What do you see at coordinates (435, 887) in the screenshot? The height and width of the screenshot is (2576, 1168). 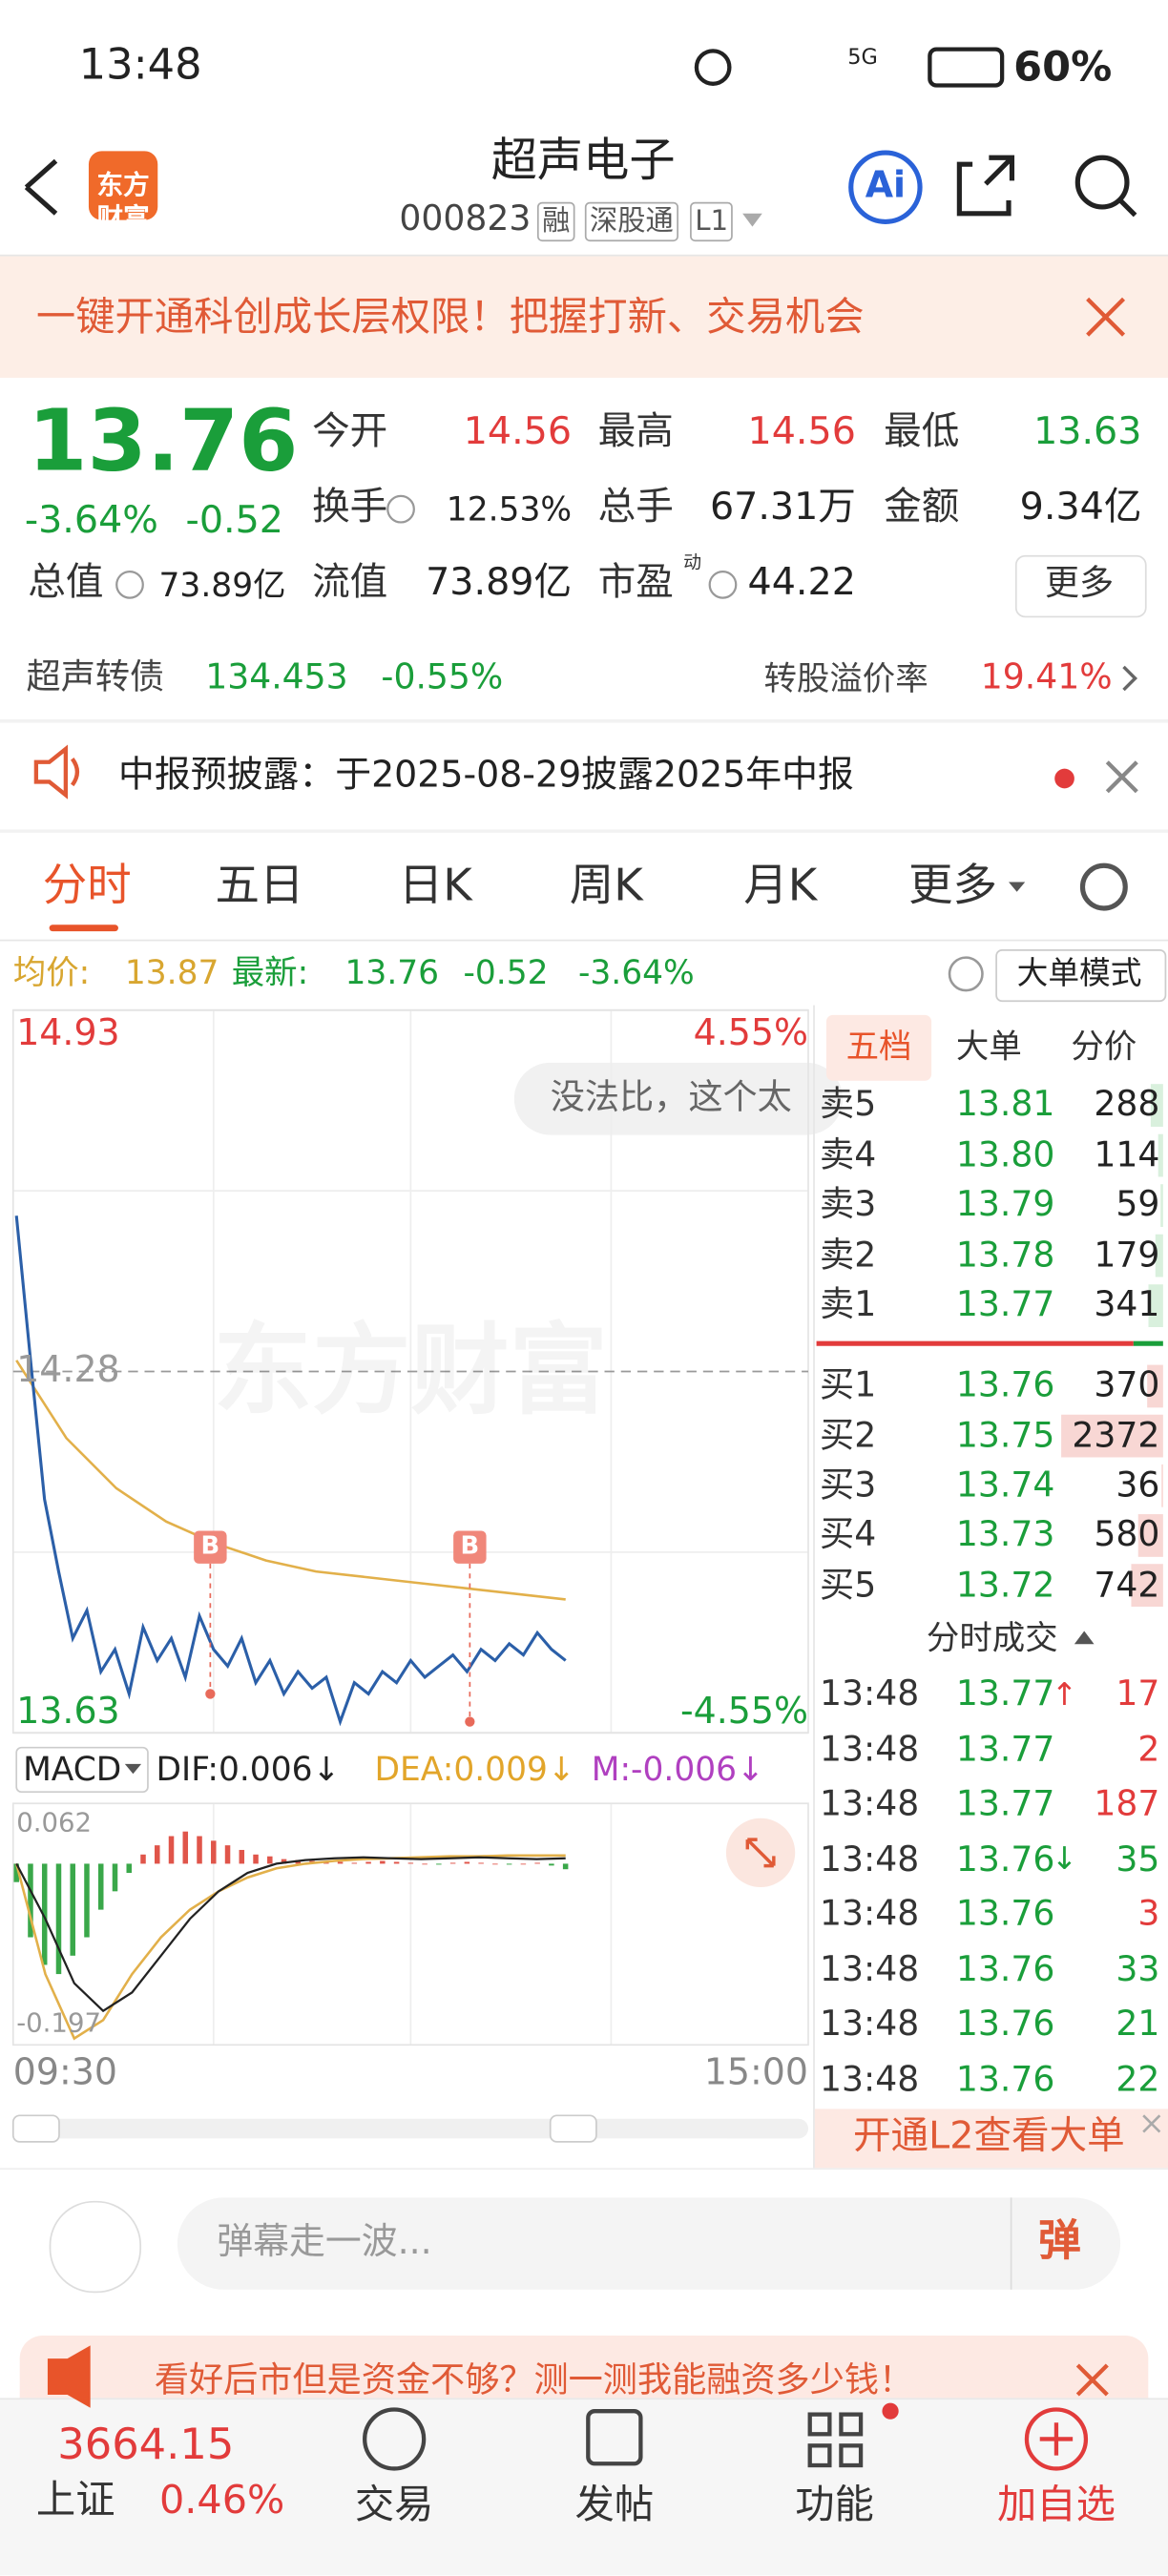 I see `tab: 日K` at bounding box center [435, 887].